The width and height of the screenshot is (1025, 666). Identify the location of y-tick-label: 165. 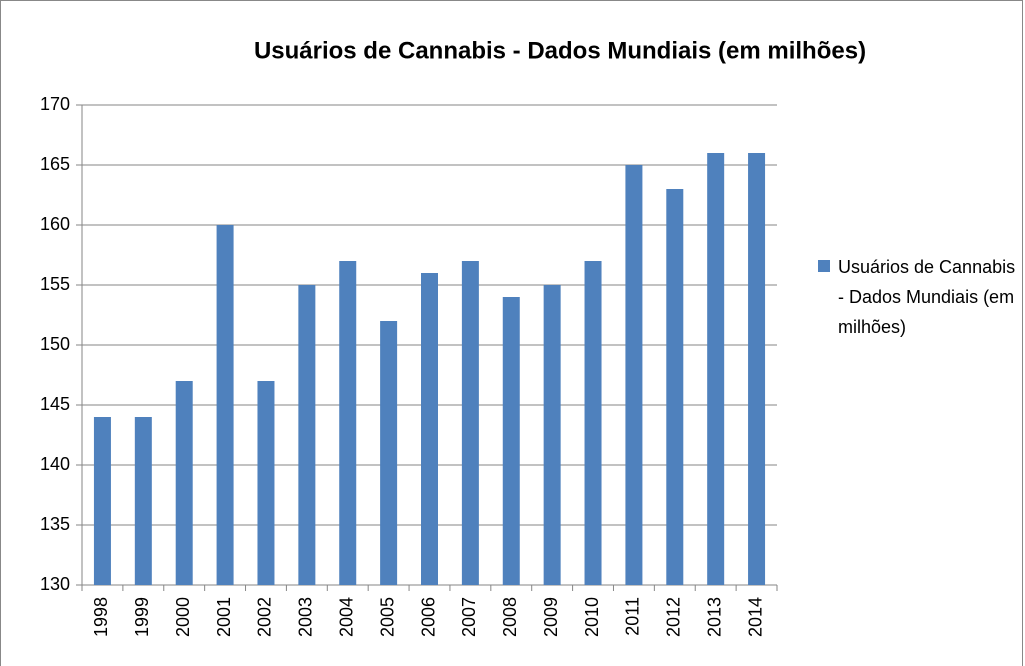
(55, 164).